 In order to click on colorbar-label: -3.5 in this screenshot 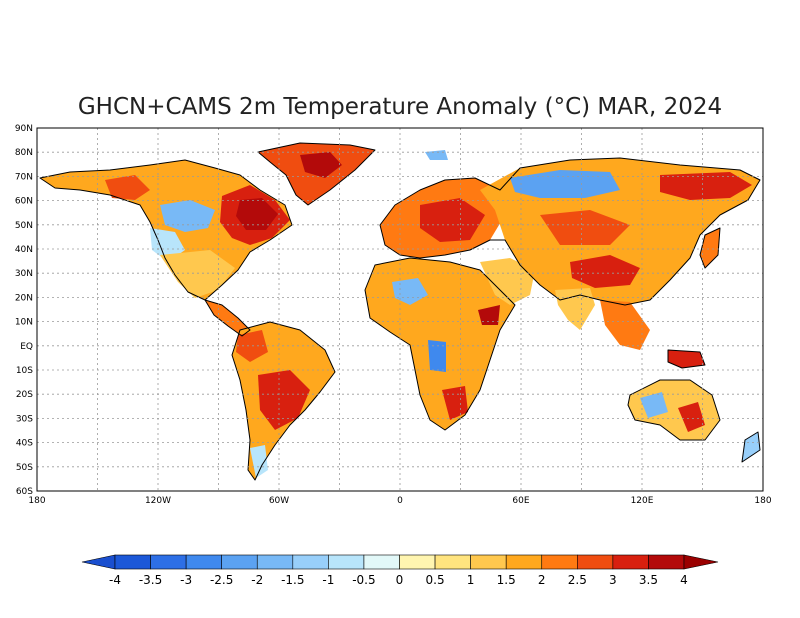, I will do `click(150, 580)`.